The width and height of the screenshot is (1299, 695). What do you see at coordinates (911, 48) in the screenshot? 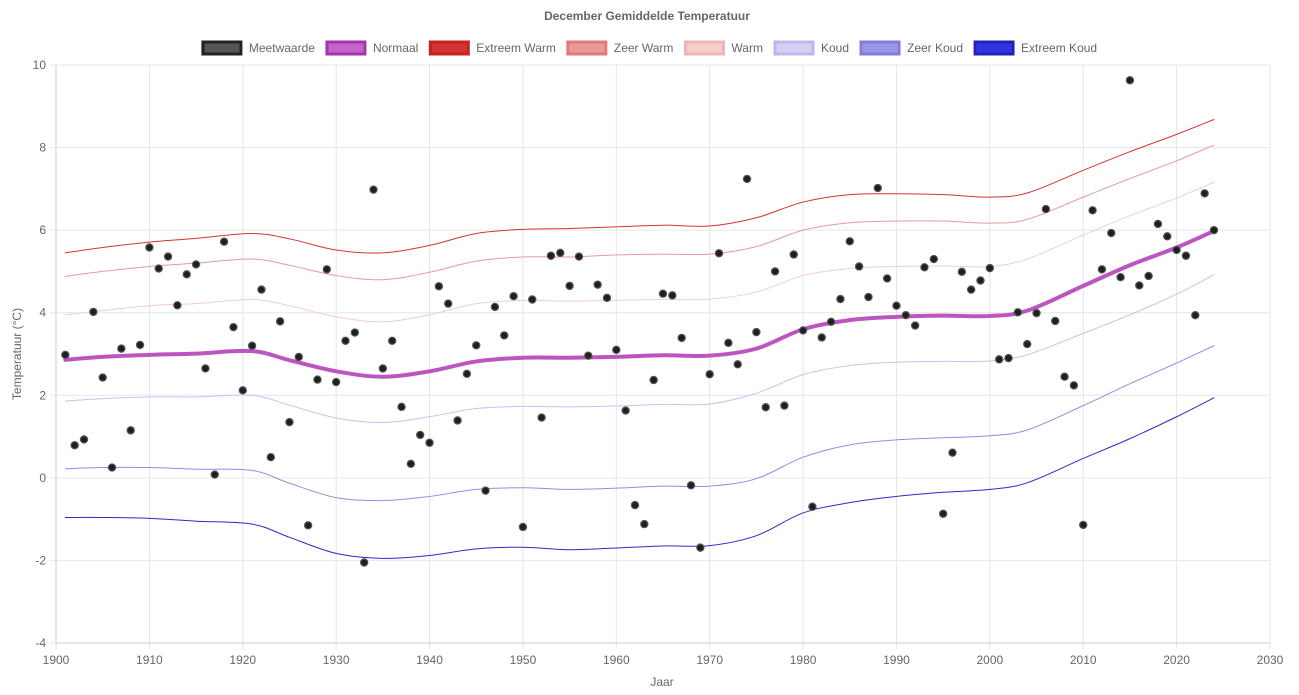
I see `legend-item-zeer-koud: Zeer Koud` at bounding box center [911, 48].